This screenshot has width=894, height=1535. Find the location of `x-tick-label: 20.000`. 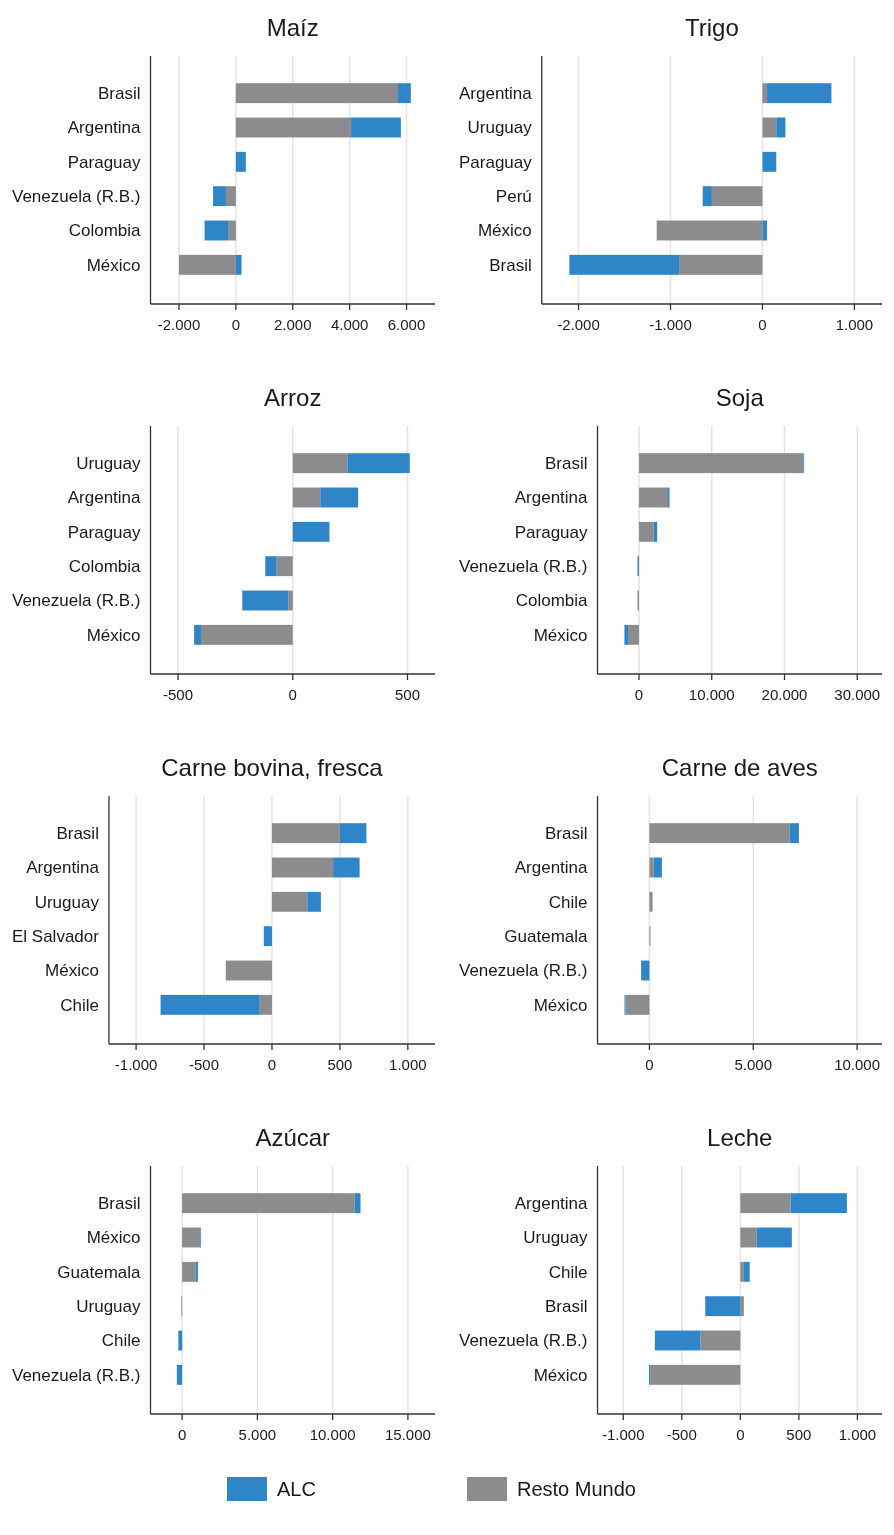

x-tick-label: 20.000 is located at coordinates (784, 694).